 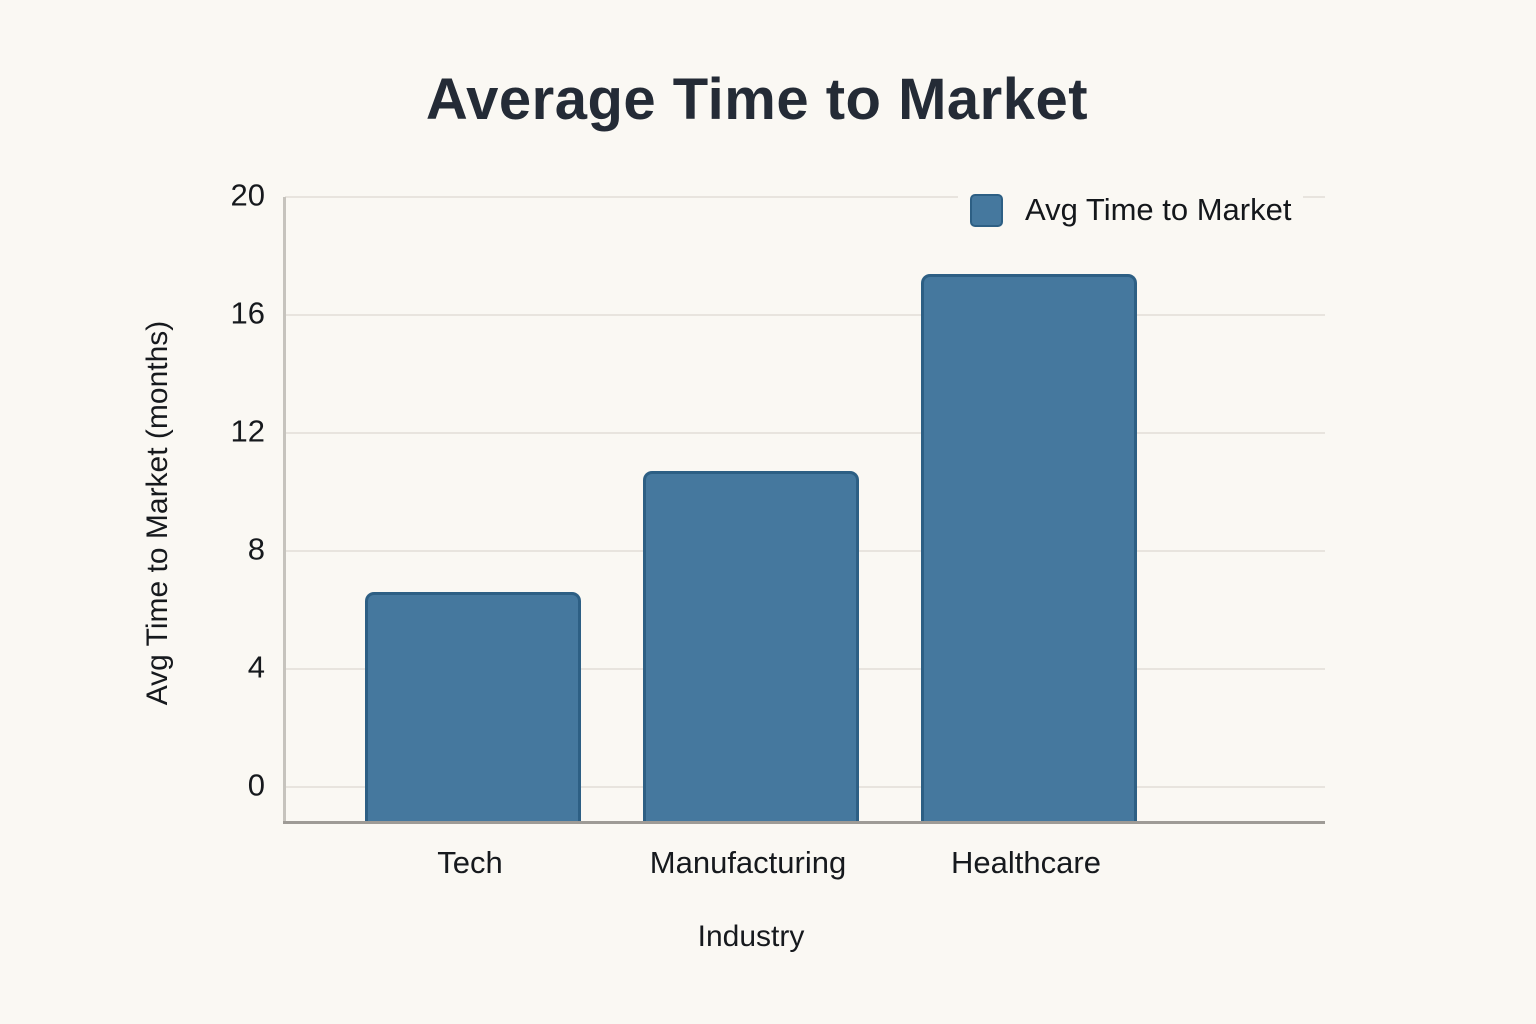 What do you see at coordinates (757, 99) in the screenshot?
I see `chart-title: Average Time to Market` at bounding box center [757, 99].